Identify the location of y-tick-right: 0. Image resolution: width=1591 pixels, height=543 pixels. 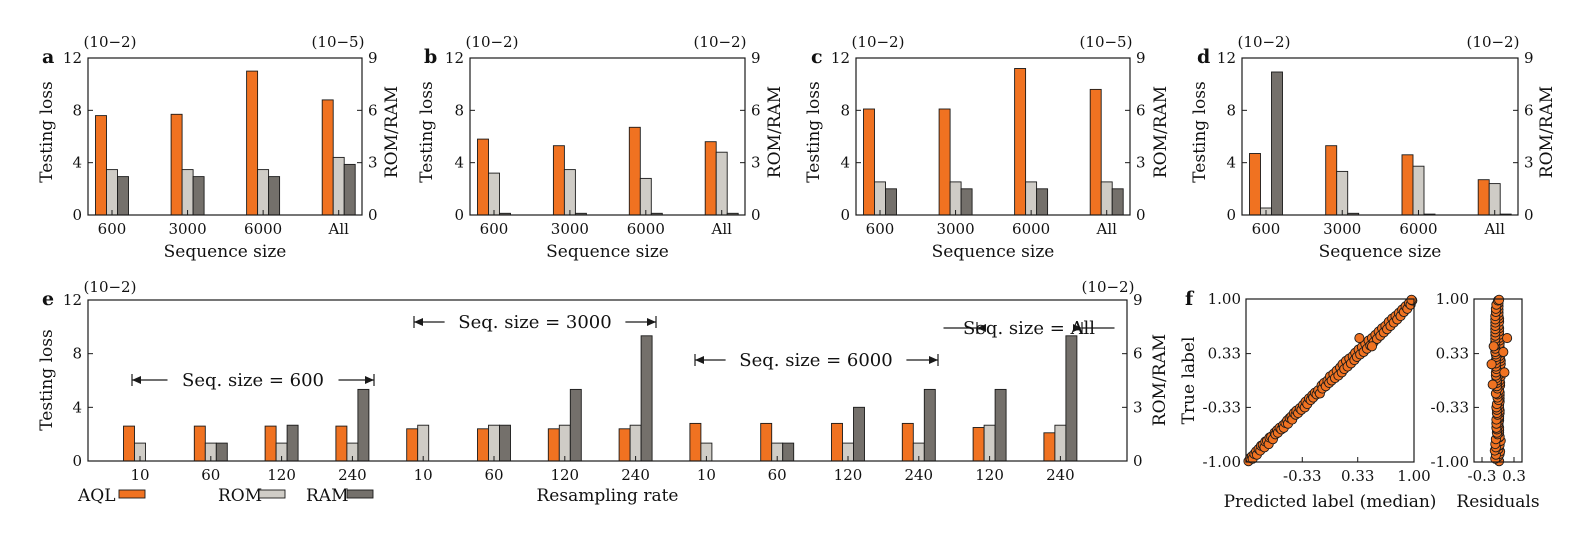
(373, 215).